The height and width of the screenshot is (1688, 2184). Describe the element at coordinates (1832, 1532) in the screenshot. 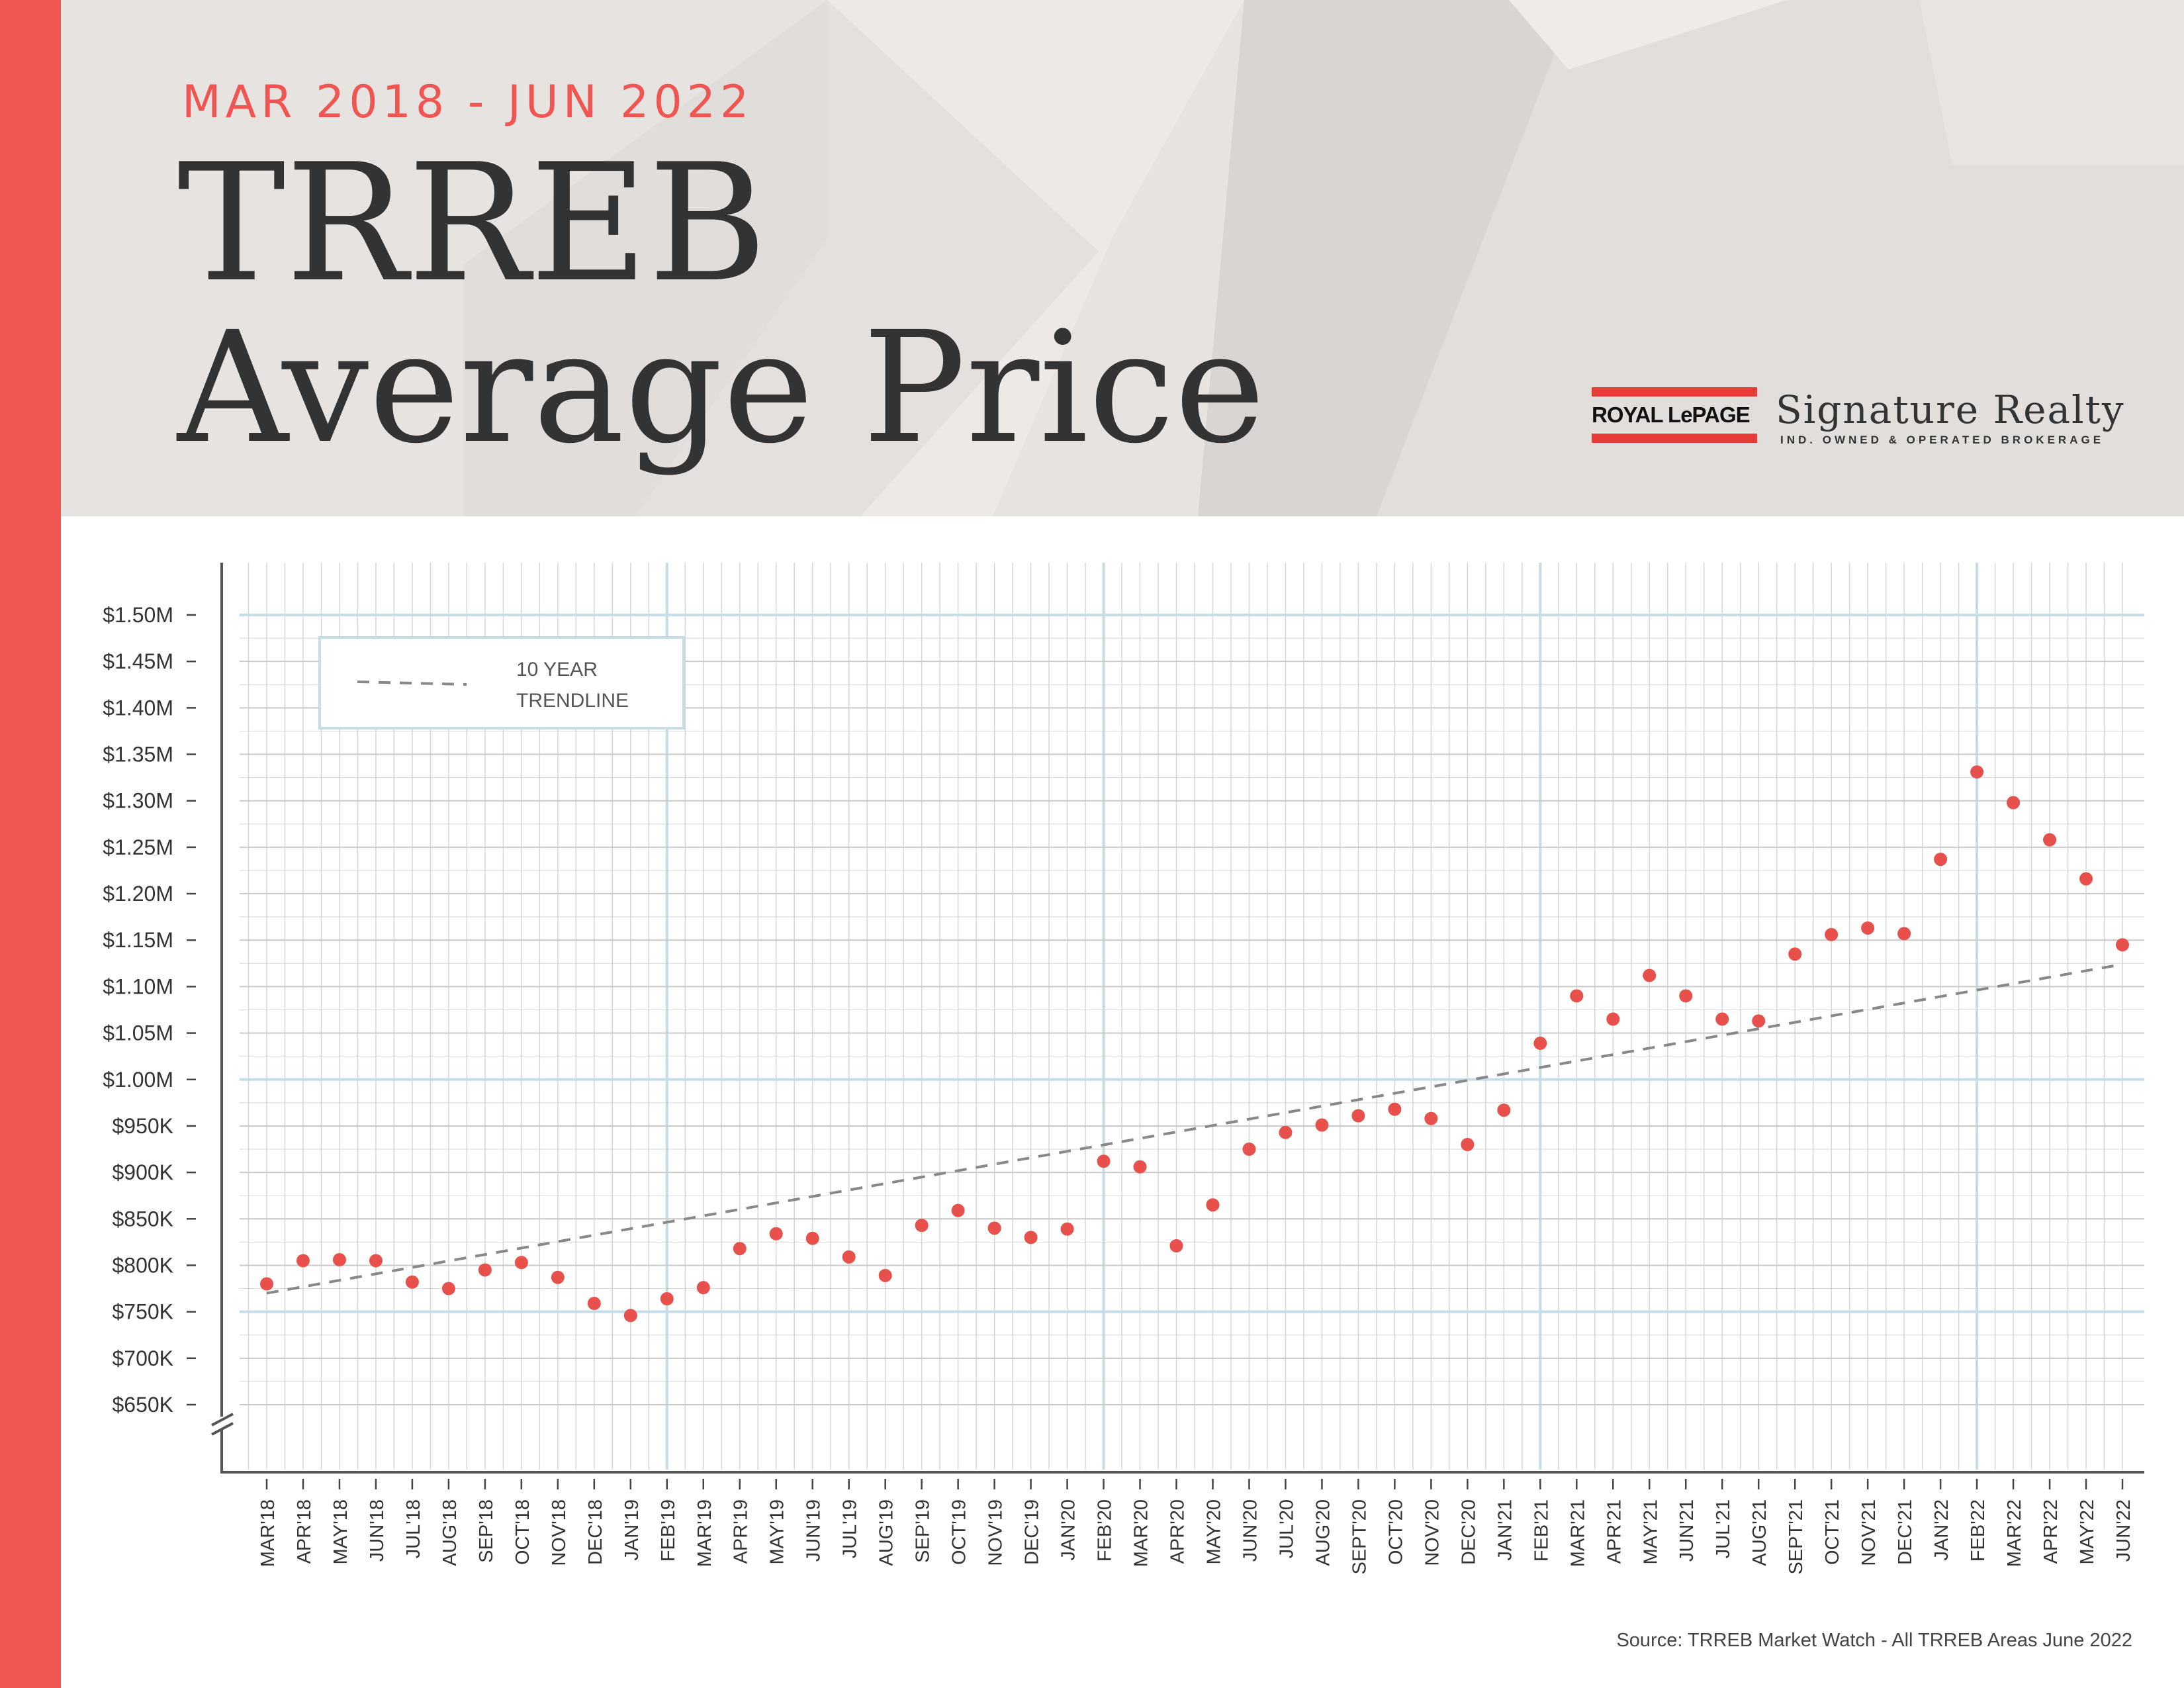

I see `x-tick-label: OCT'21` at that location.